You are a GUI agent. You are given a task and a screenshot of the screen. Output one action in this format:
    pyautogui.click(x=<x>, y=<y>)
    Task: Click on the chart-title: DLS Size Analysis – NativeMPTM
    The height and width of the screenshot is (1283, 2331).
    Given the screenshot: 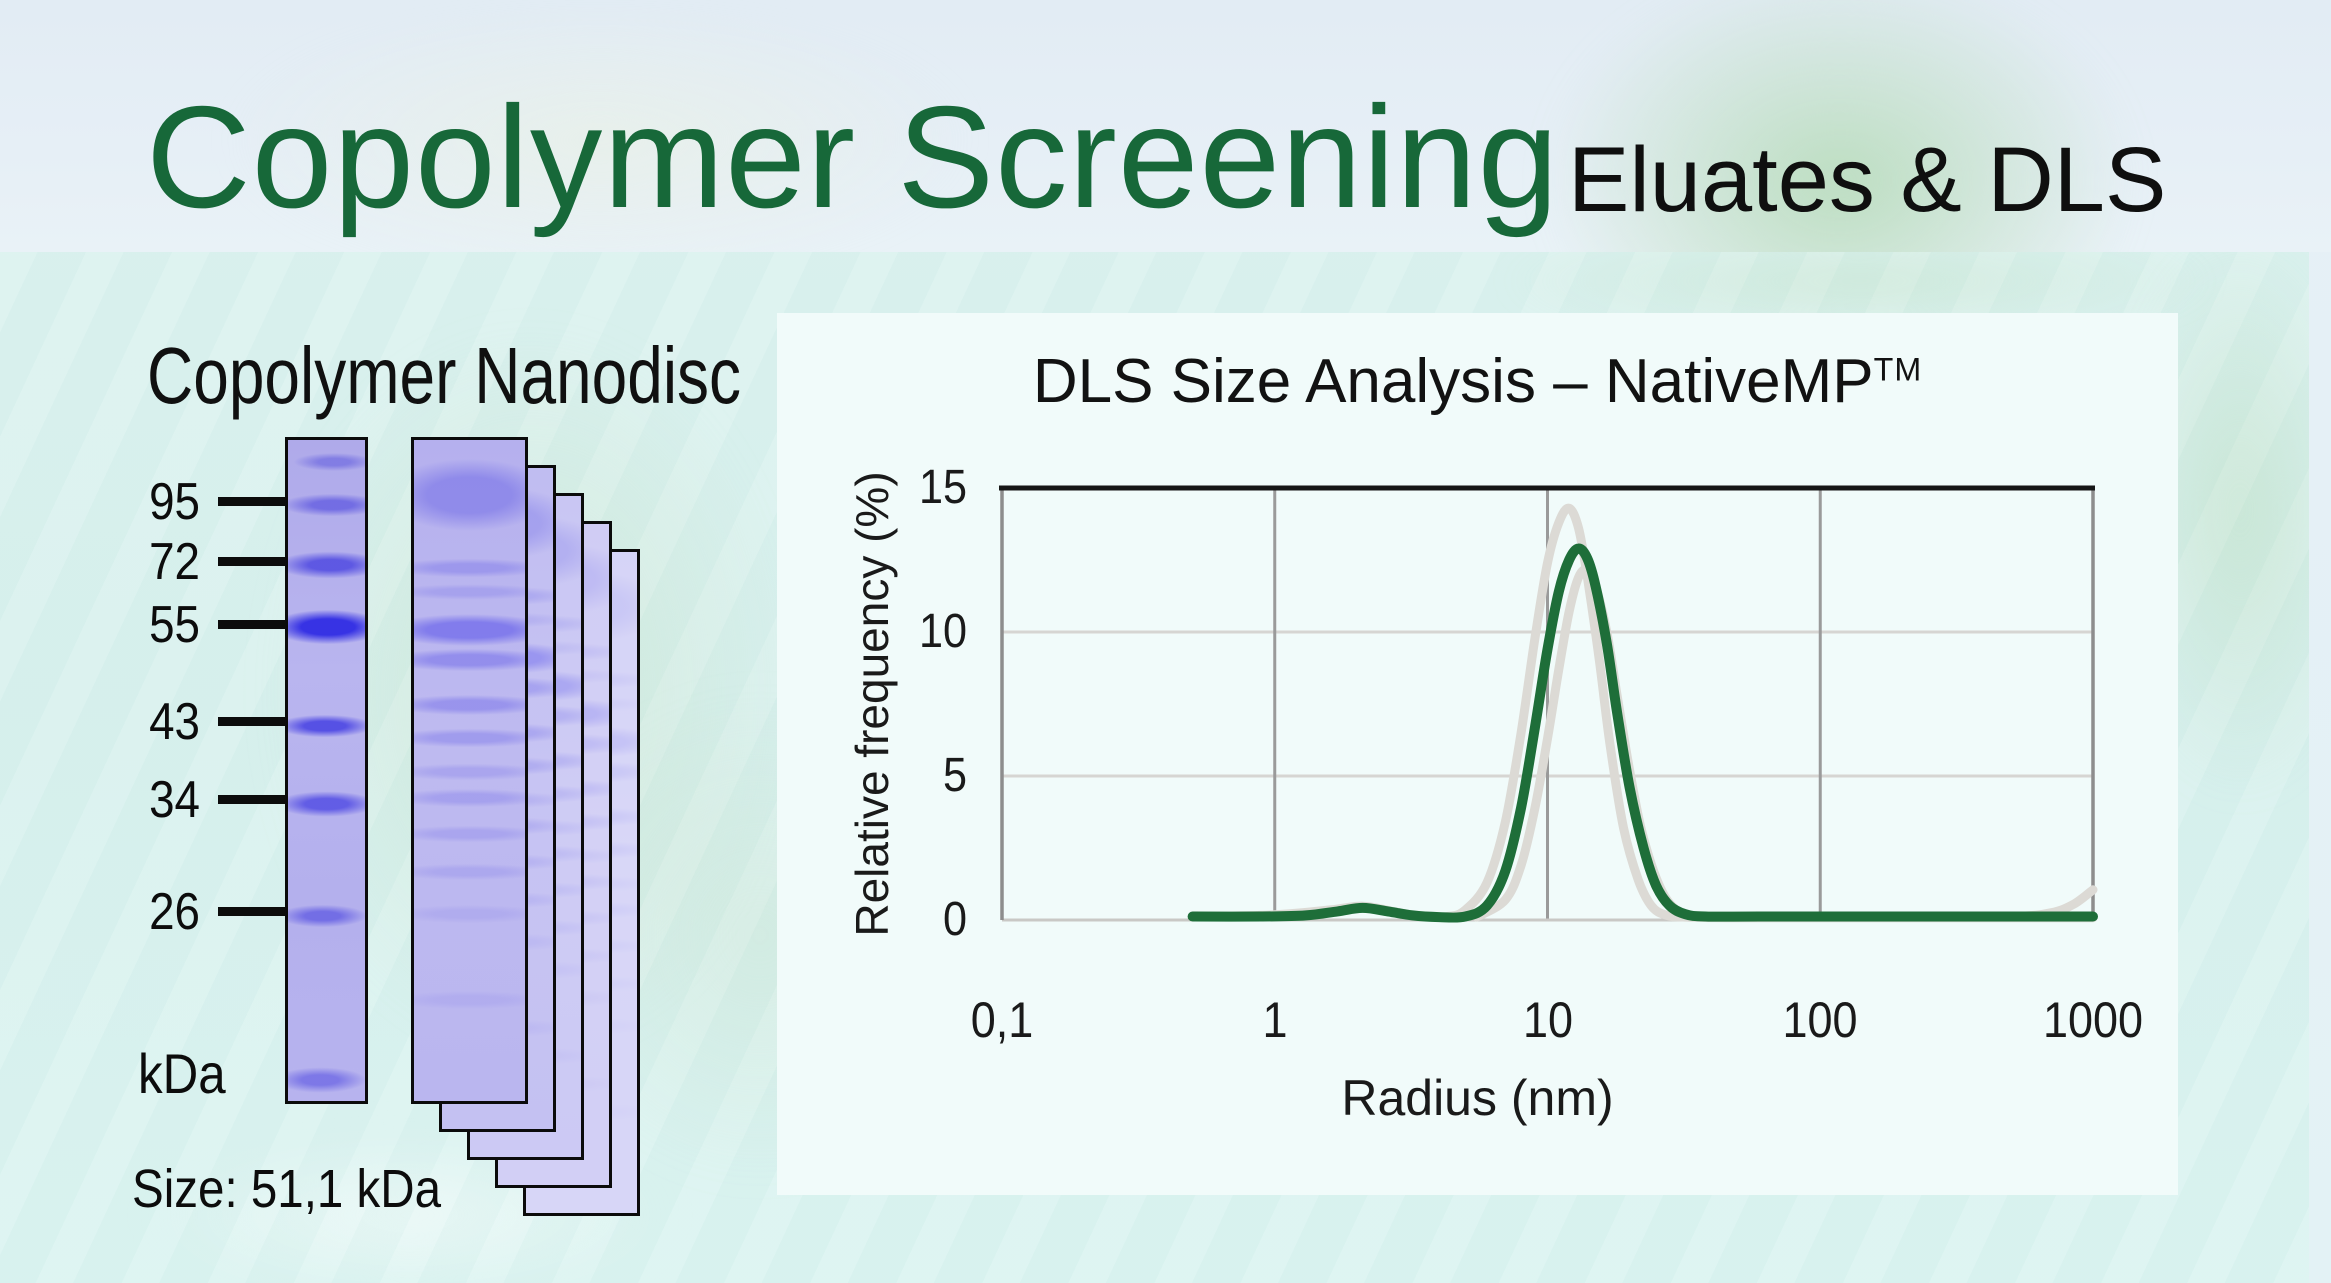 What is the action you would take?
    pyautogui.click(x=1477, y=382)
    